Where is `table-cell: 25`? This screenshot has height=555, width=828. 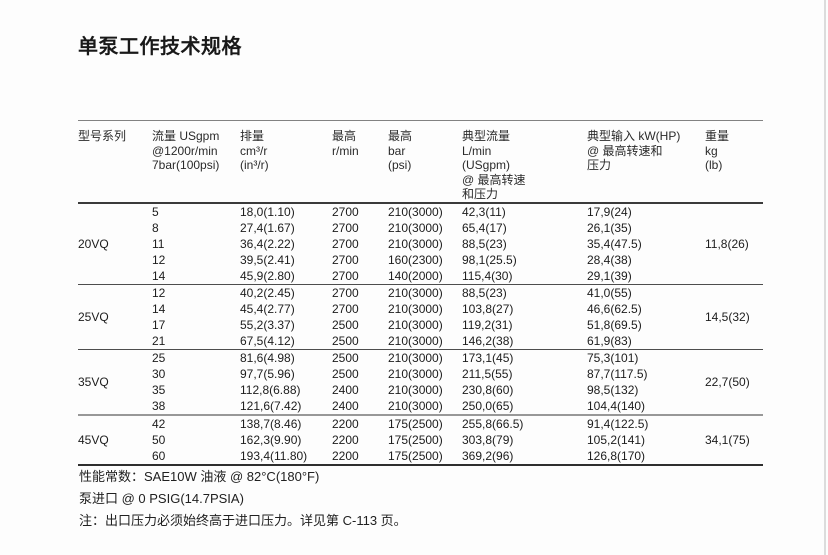 table-cell: 25 is located at coordinates (159, 357).